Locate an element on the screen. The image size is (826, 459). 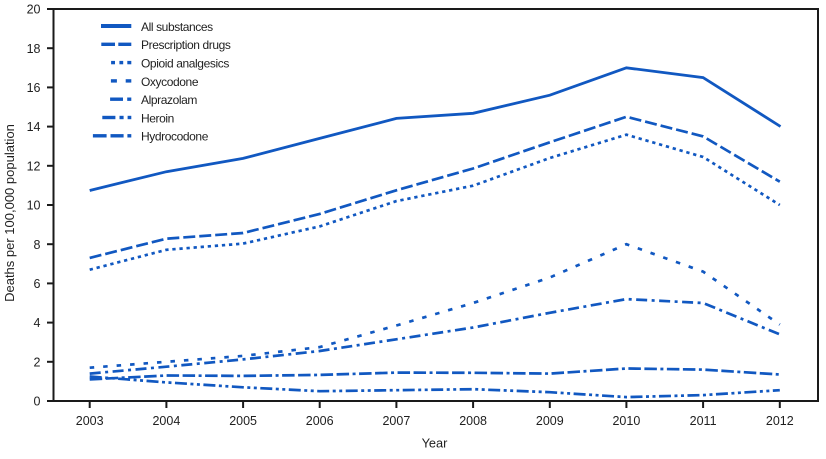
svg-text: Opioid analgesics is located at coordinates (185, 64).